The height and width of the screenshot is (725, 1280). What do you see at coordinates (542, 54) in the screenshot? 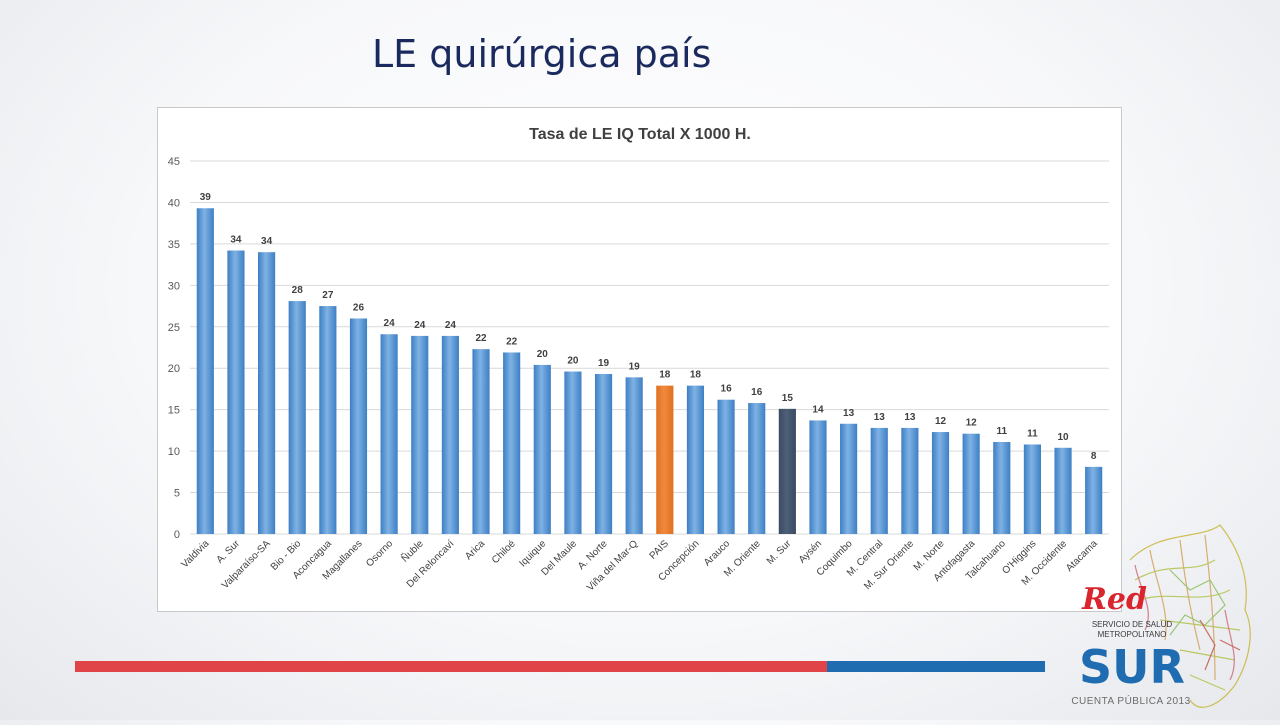
I see `slide-title: LE quirúrgica país` at bounding box center [542, 54].